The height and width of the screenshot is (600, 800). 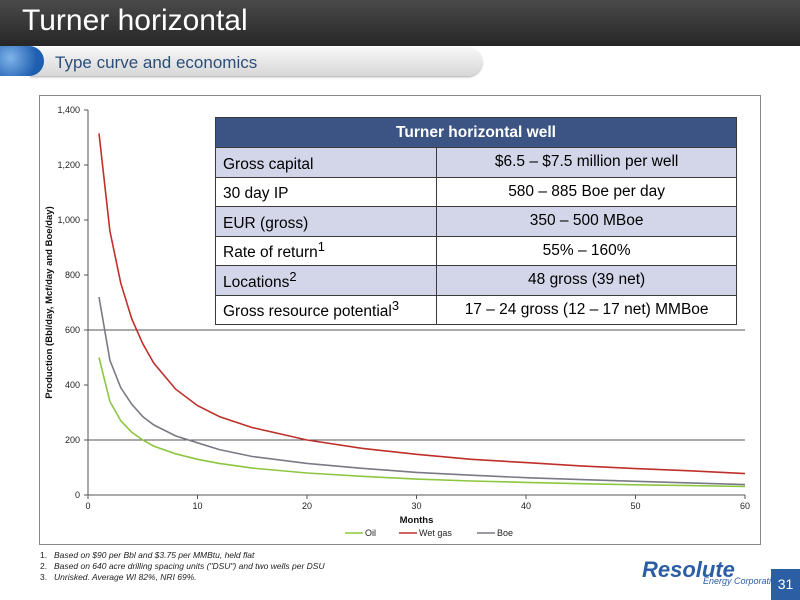 What do you see at coordinates (156, 62) in the screenshot?
I see `slide-subtitle: Type curve and economics` at bounding box center [156, 62].